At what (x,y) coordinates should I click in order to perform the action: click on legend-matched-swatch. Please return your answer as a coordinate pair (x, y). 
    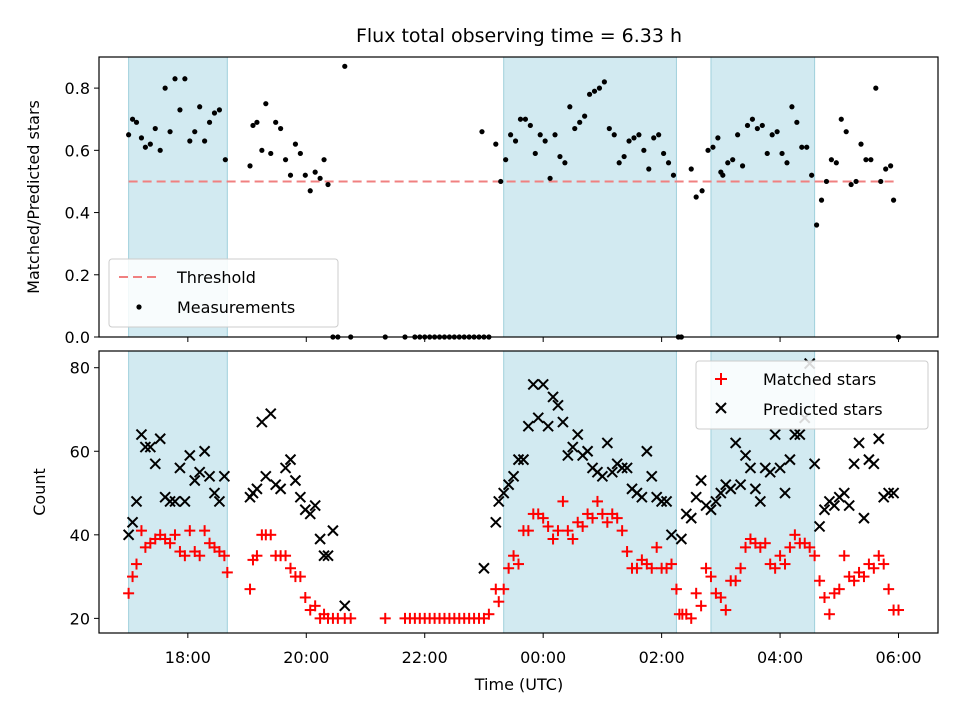
    Looking at the image, I should click on (721, 379).